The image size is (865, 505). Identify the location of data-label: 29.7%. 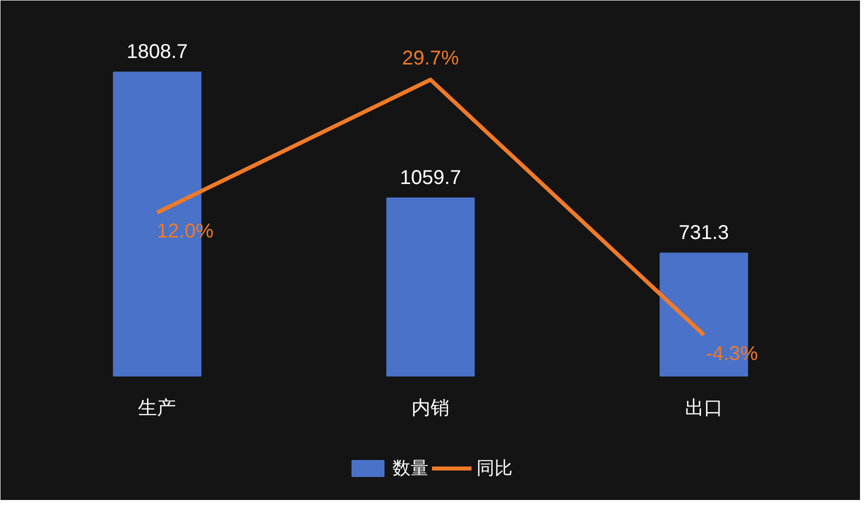
(431, 59).